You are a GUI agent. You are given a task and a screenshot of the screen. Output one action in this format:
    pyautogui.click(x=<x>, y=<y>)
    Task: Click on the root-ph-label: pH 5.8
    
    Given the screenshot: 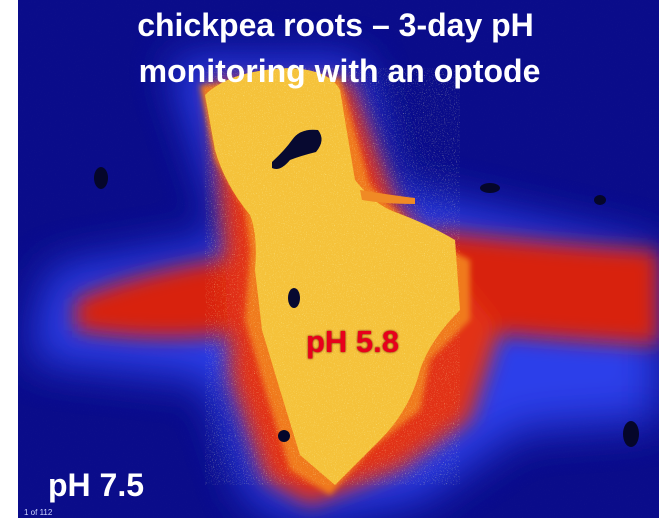 What is the action you would take?
    pyautogui.click(x=353, y=341)
    